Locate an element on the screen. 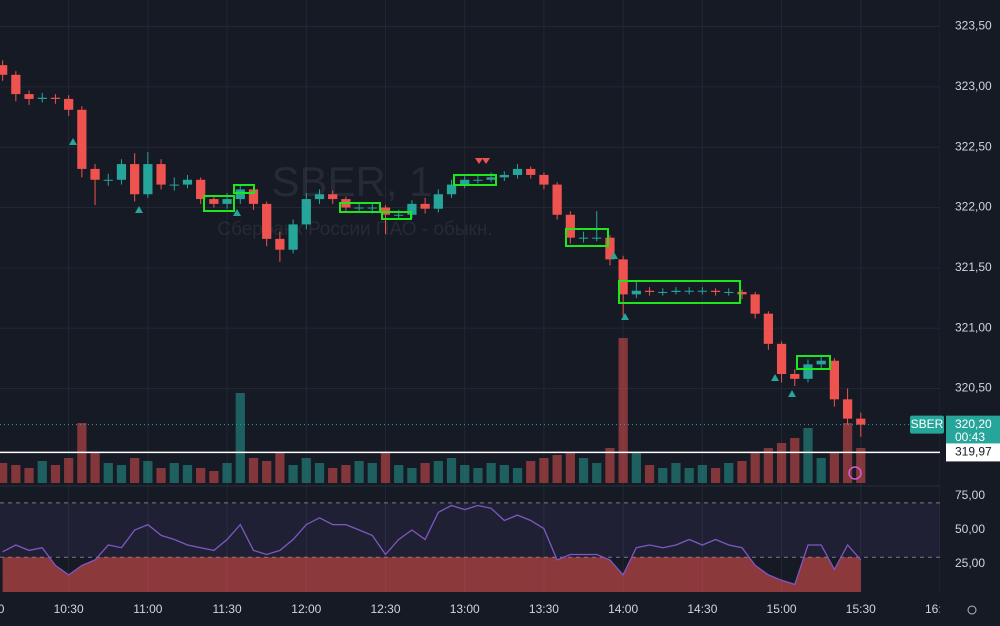 This screenshot has width=1000, height=626. settings-icon is located at coordinates (972, 610).